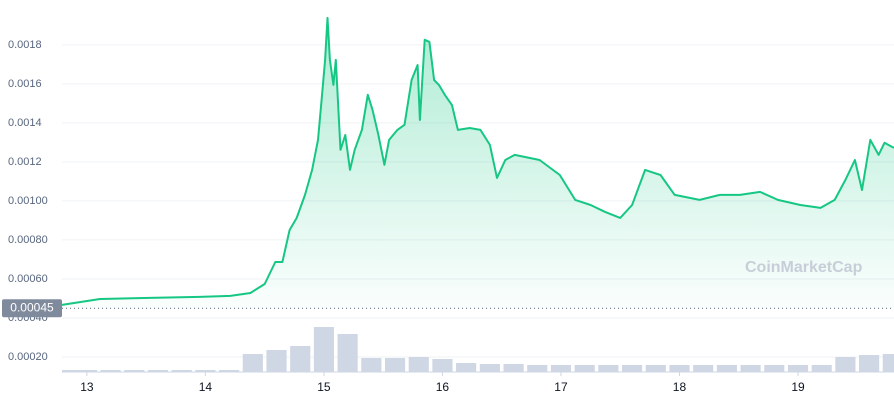 The image size is (894, 400). Describe the element at coordinates (25, 162) in the screenshot. I see `y-tick-label: 0.0012` at that location.